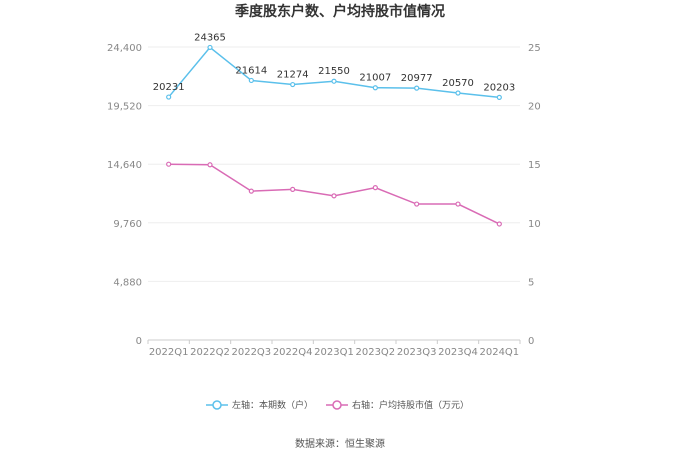 Image resolution: width=680 pixels, height=460 pixels. What do you see at coordinates (139, 341) in the screenshot?
I see `left-tick-label: 0` at bounding box center [139, 341].